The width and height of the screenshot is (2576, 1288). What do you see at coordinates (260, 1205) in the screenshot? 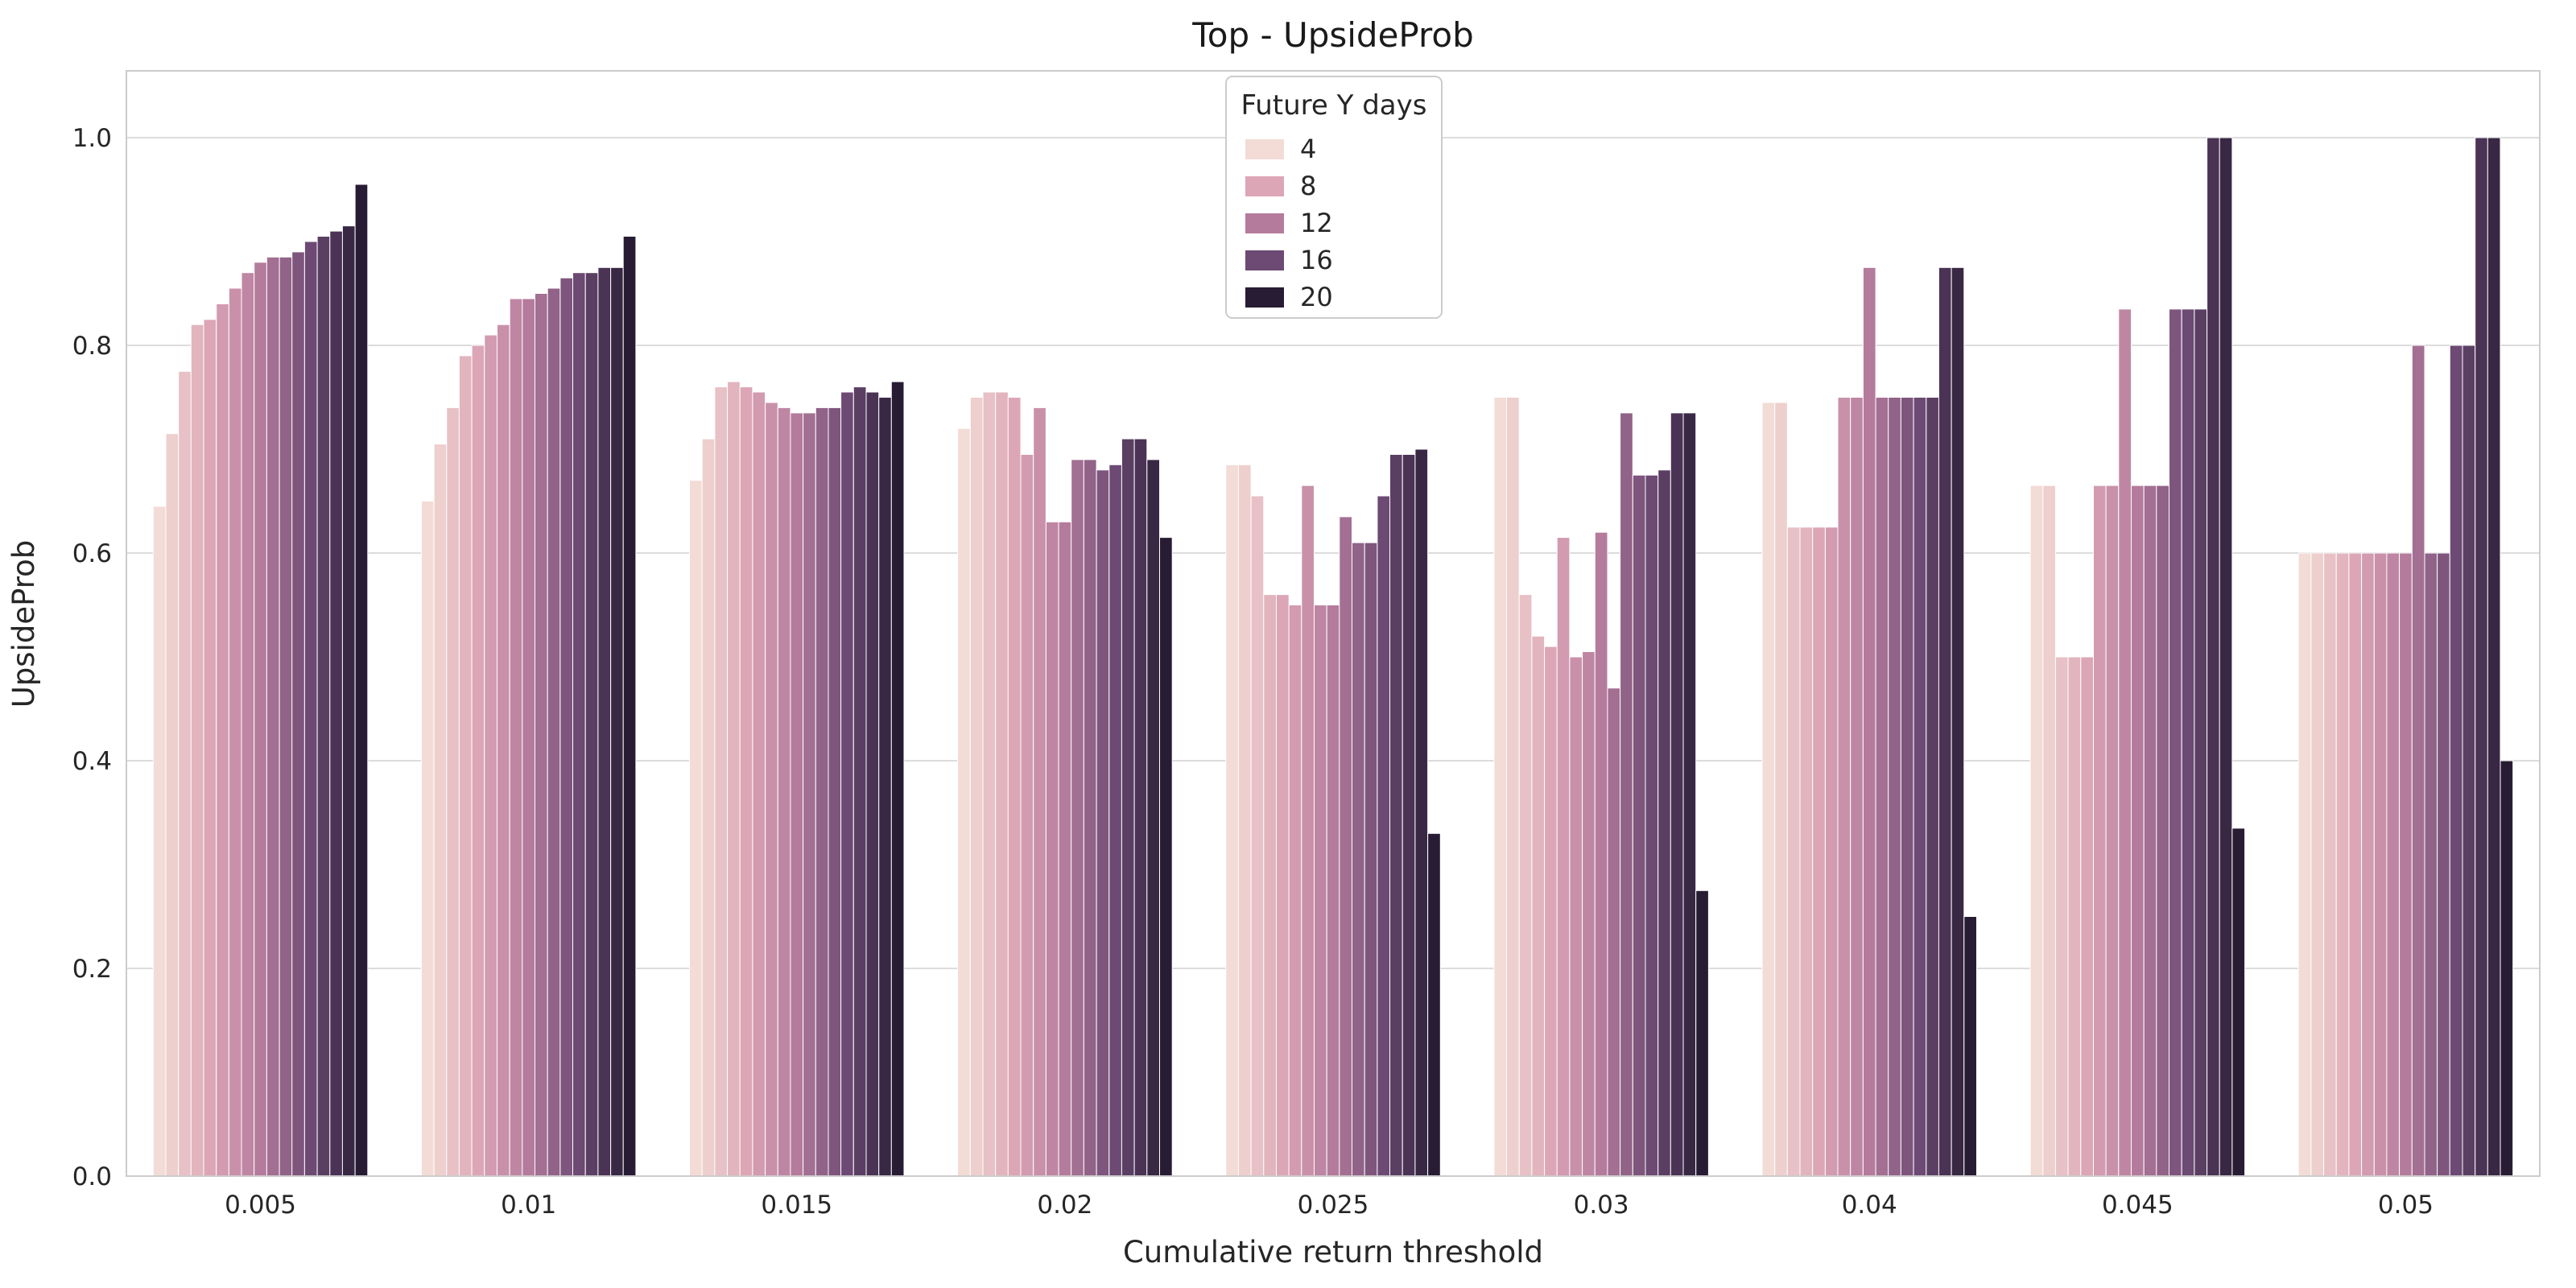
I see `x-tick-label-0.005: 0.005` at bounding box center [260, 1205].